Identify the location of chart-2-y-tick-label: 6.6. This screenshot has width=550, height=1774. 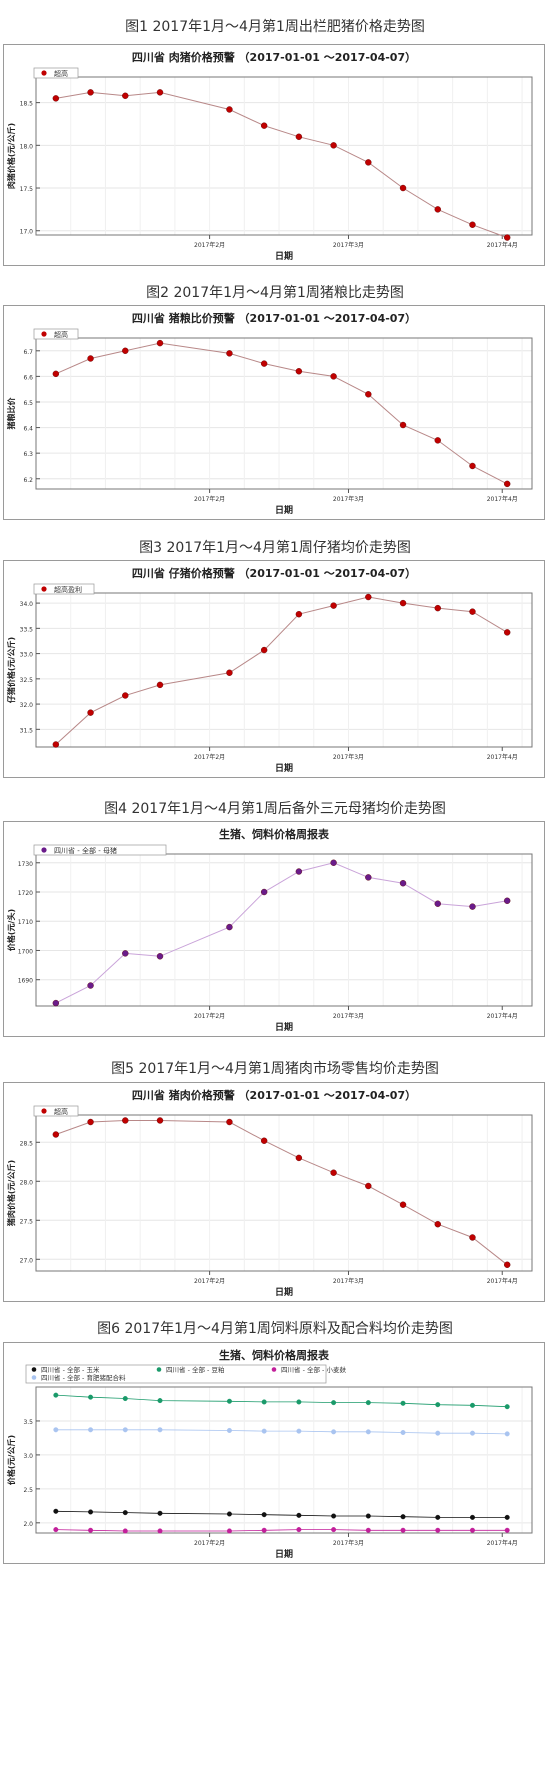
(28, 377).